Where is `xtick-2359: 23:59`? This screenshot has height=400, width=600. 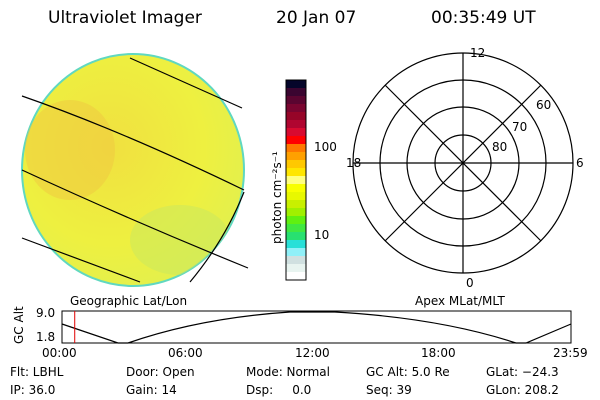 xtick-2359: 23:59 is located at coordinates (570, 353).